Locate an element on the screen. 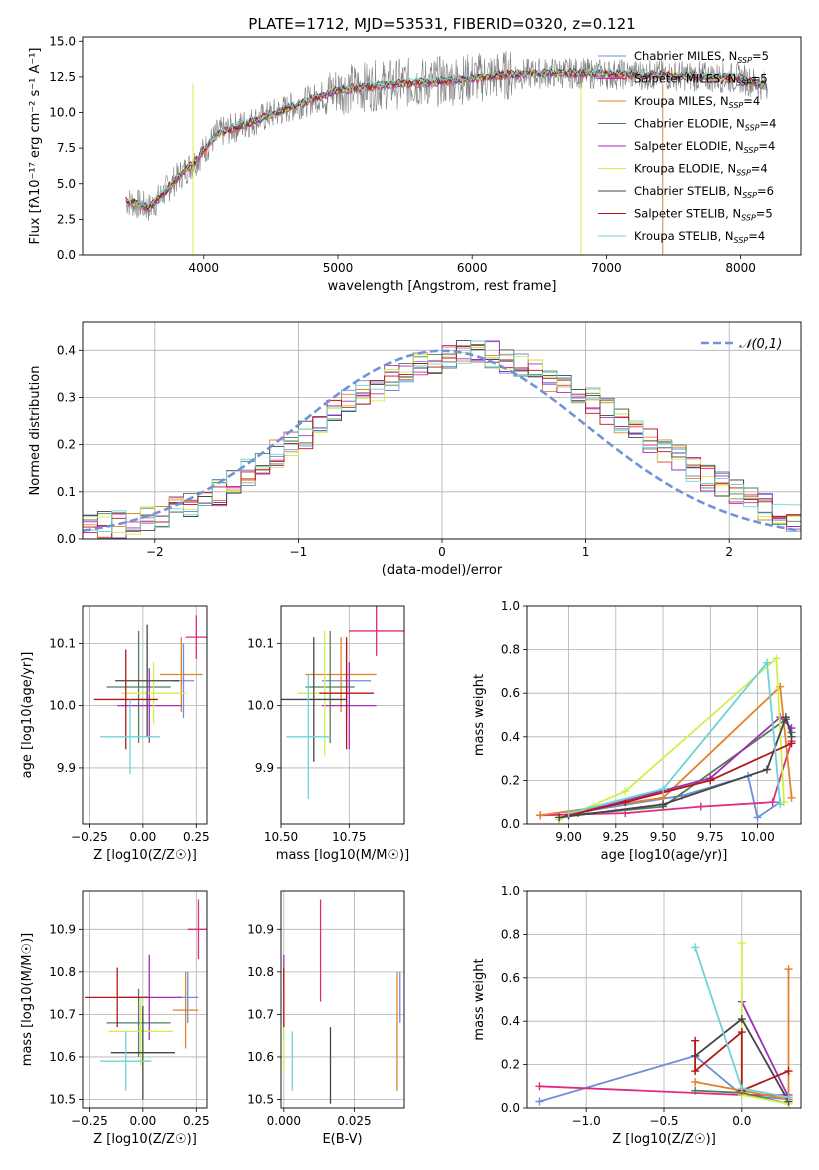 This screenshot has height=1170, width=819. normal-distribution-curve is located at coordinates (442, 440).